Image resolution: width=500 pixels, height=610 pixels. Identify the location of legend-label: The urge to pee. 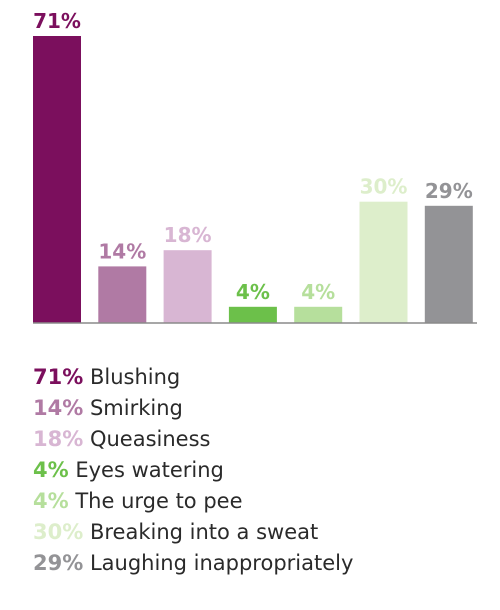
(159, 501).